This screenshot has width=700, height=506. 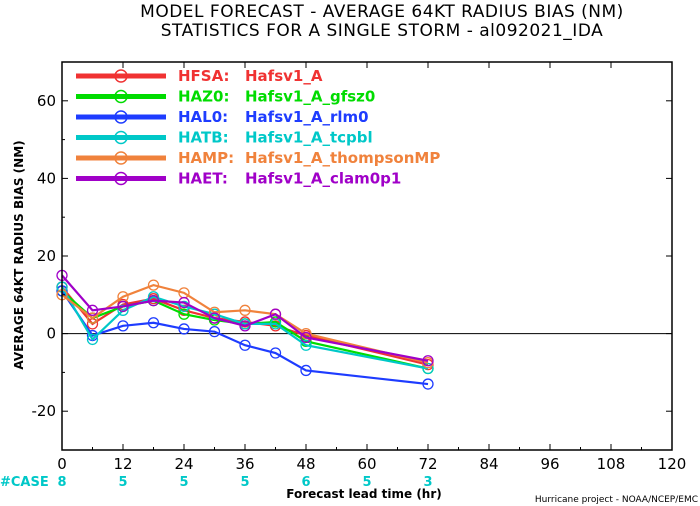 I want to click on x-tick-label: 108, so click(x=611, y=464).